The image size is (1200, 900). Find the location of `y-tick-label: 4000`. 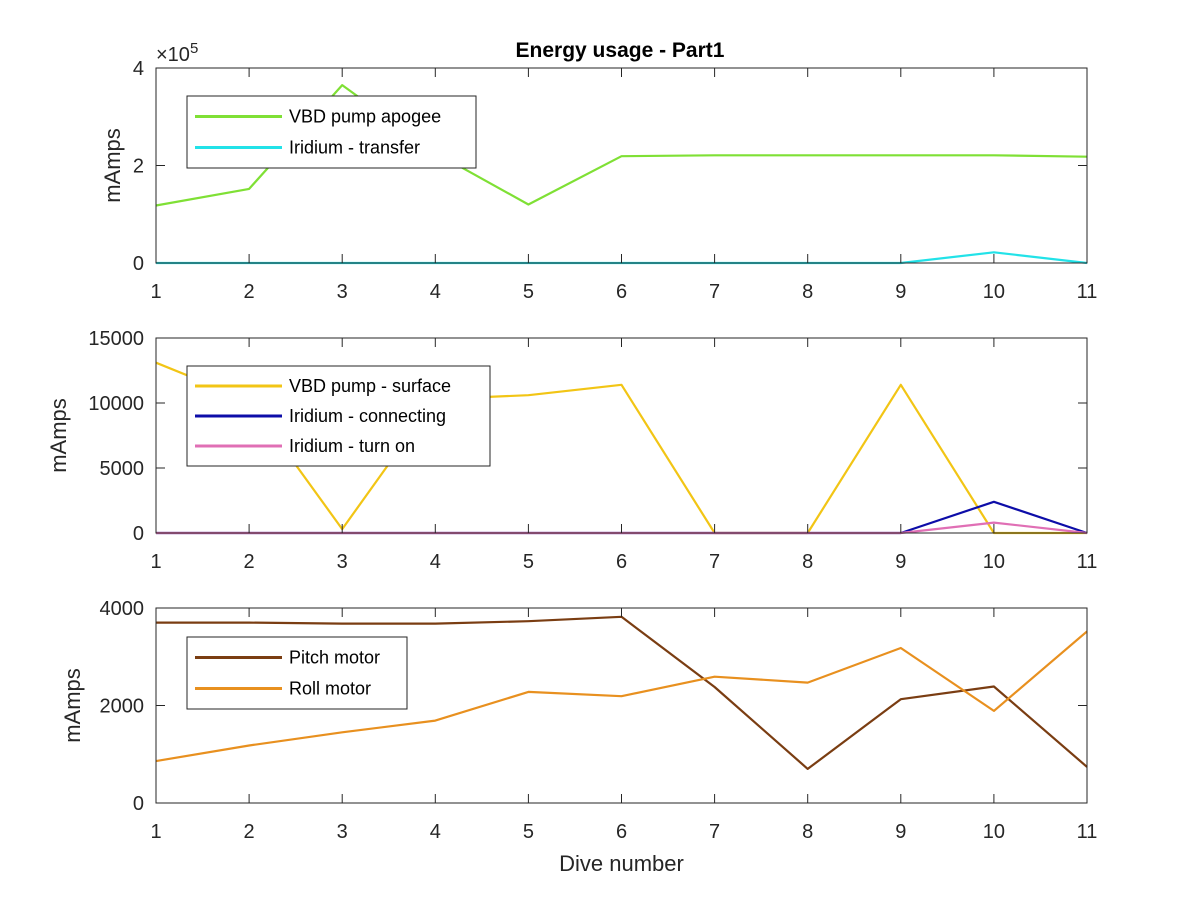

y-tick-label: 4000 is located at coordinates (122, 609).